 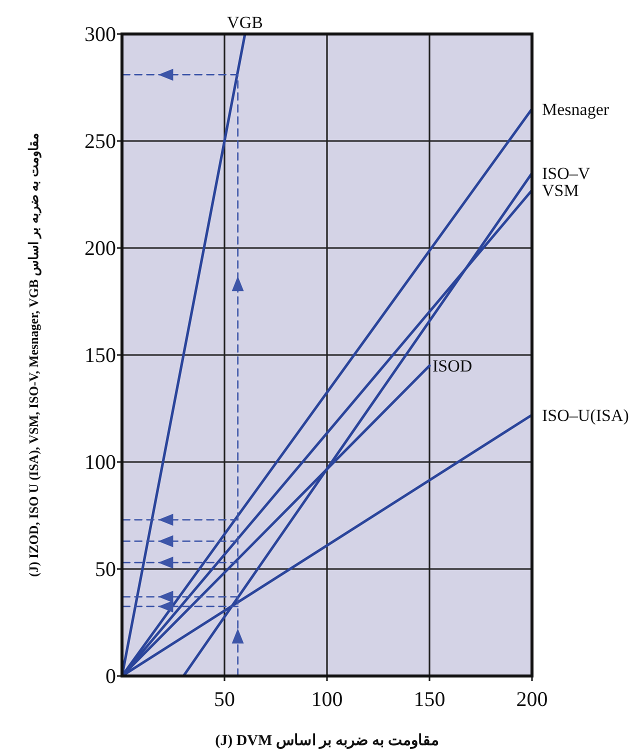 I want to click on y-tick-label: 100, so click(x=100, y=462).